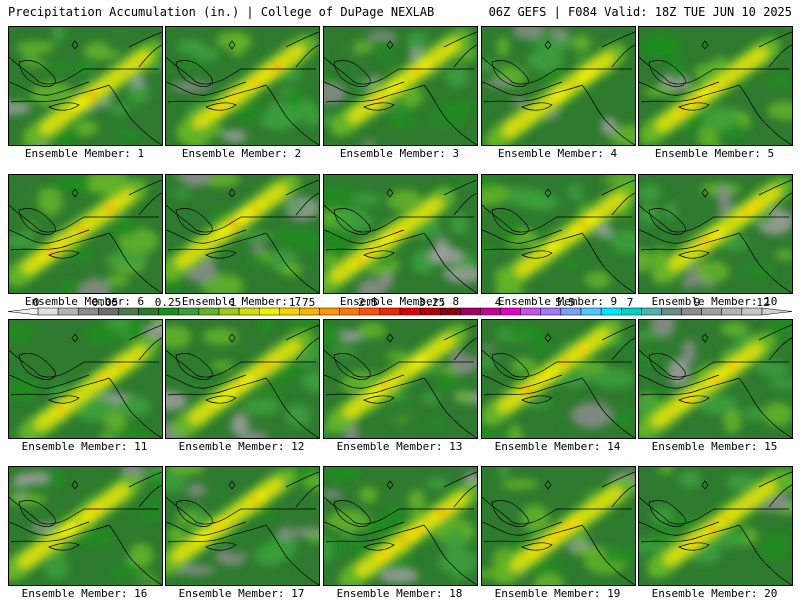  What do you see at coordinates (557, 446) in the screenshot?
I see `ensemble-member-label: Ensemble Member: 14` at bounding box center [557, 446].